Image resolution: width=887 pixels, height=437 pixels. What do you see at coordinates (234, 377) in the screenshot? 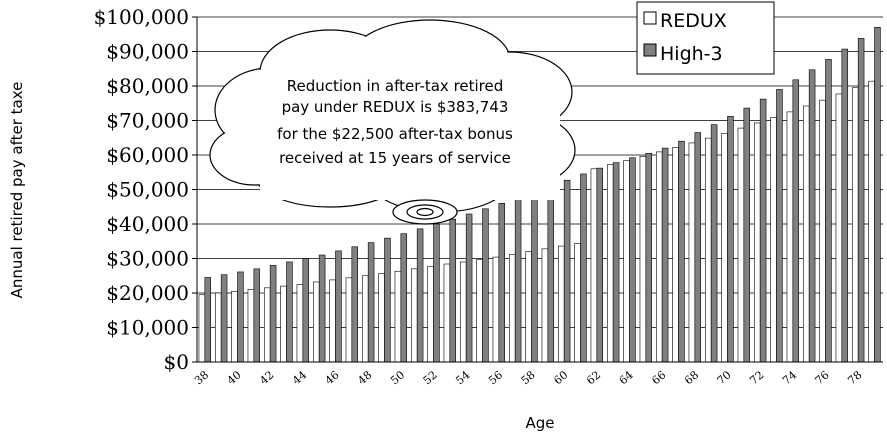
I see `x-tick-label: 40` at bounding box center [234, 377].